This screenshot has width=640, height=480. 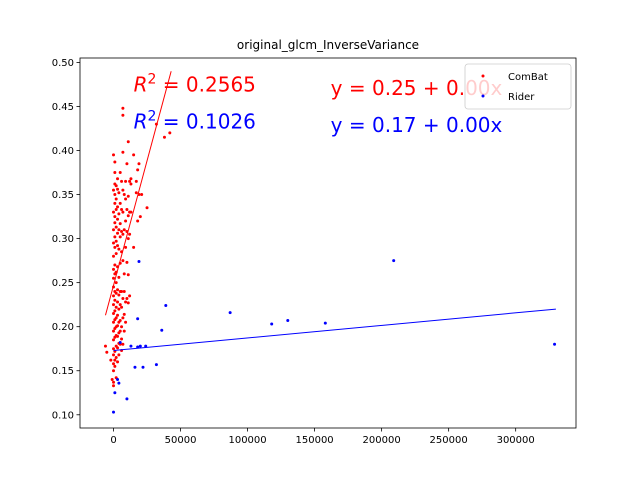 What do you see at coordinates (63, 239) in the screenshot?
I see `y-tick-label: 0.30` at bounding box center [63, 239].